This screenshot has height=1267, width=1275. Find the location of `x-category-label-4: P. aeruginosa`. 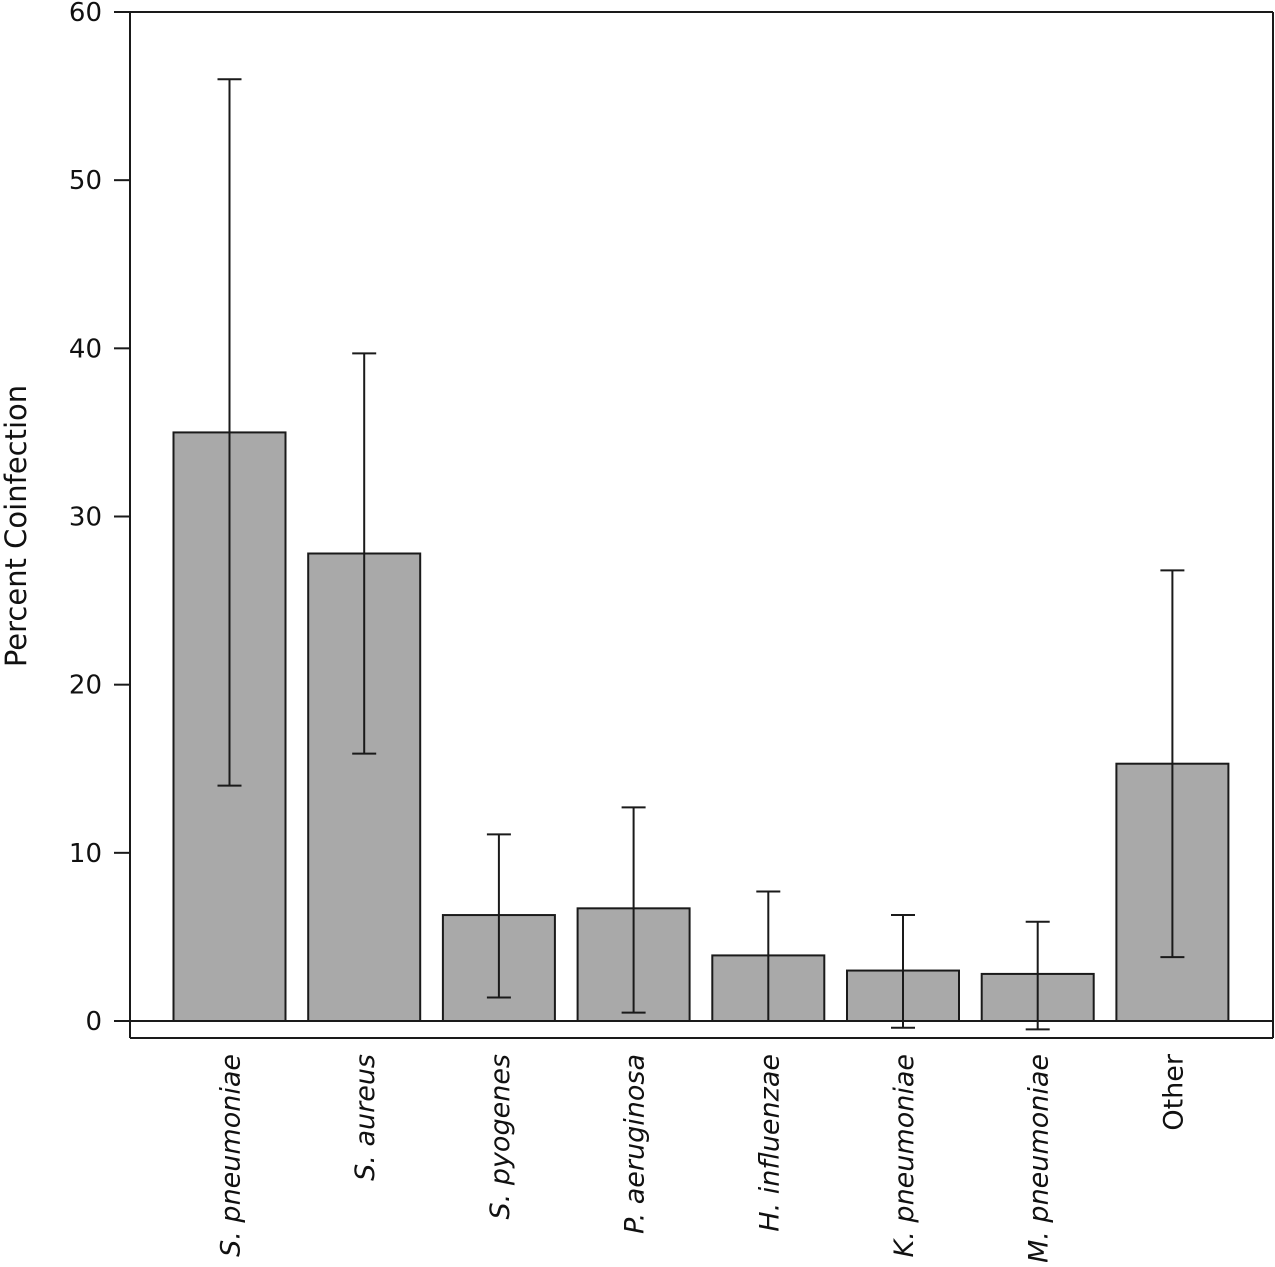

x-category-label-4: P. aeruginosa is located at coordinates (635, 1144).